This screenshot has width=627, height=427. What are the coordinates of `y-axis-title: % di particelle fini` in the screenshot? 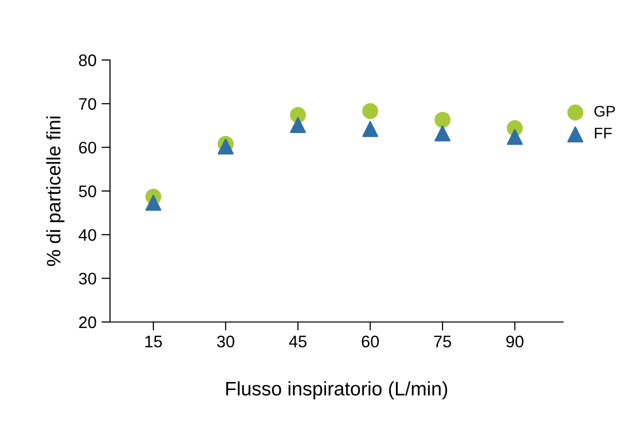 It's located at (55, 191).